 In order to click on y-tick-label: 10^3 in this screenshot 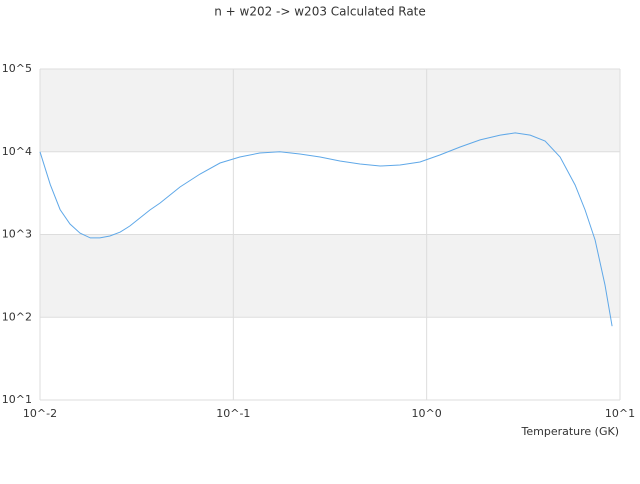, I will do `click(17, 234)`.